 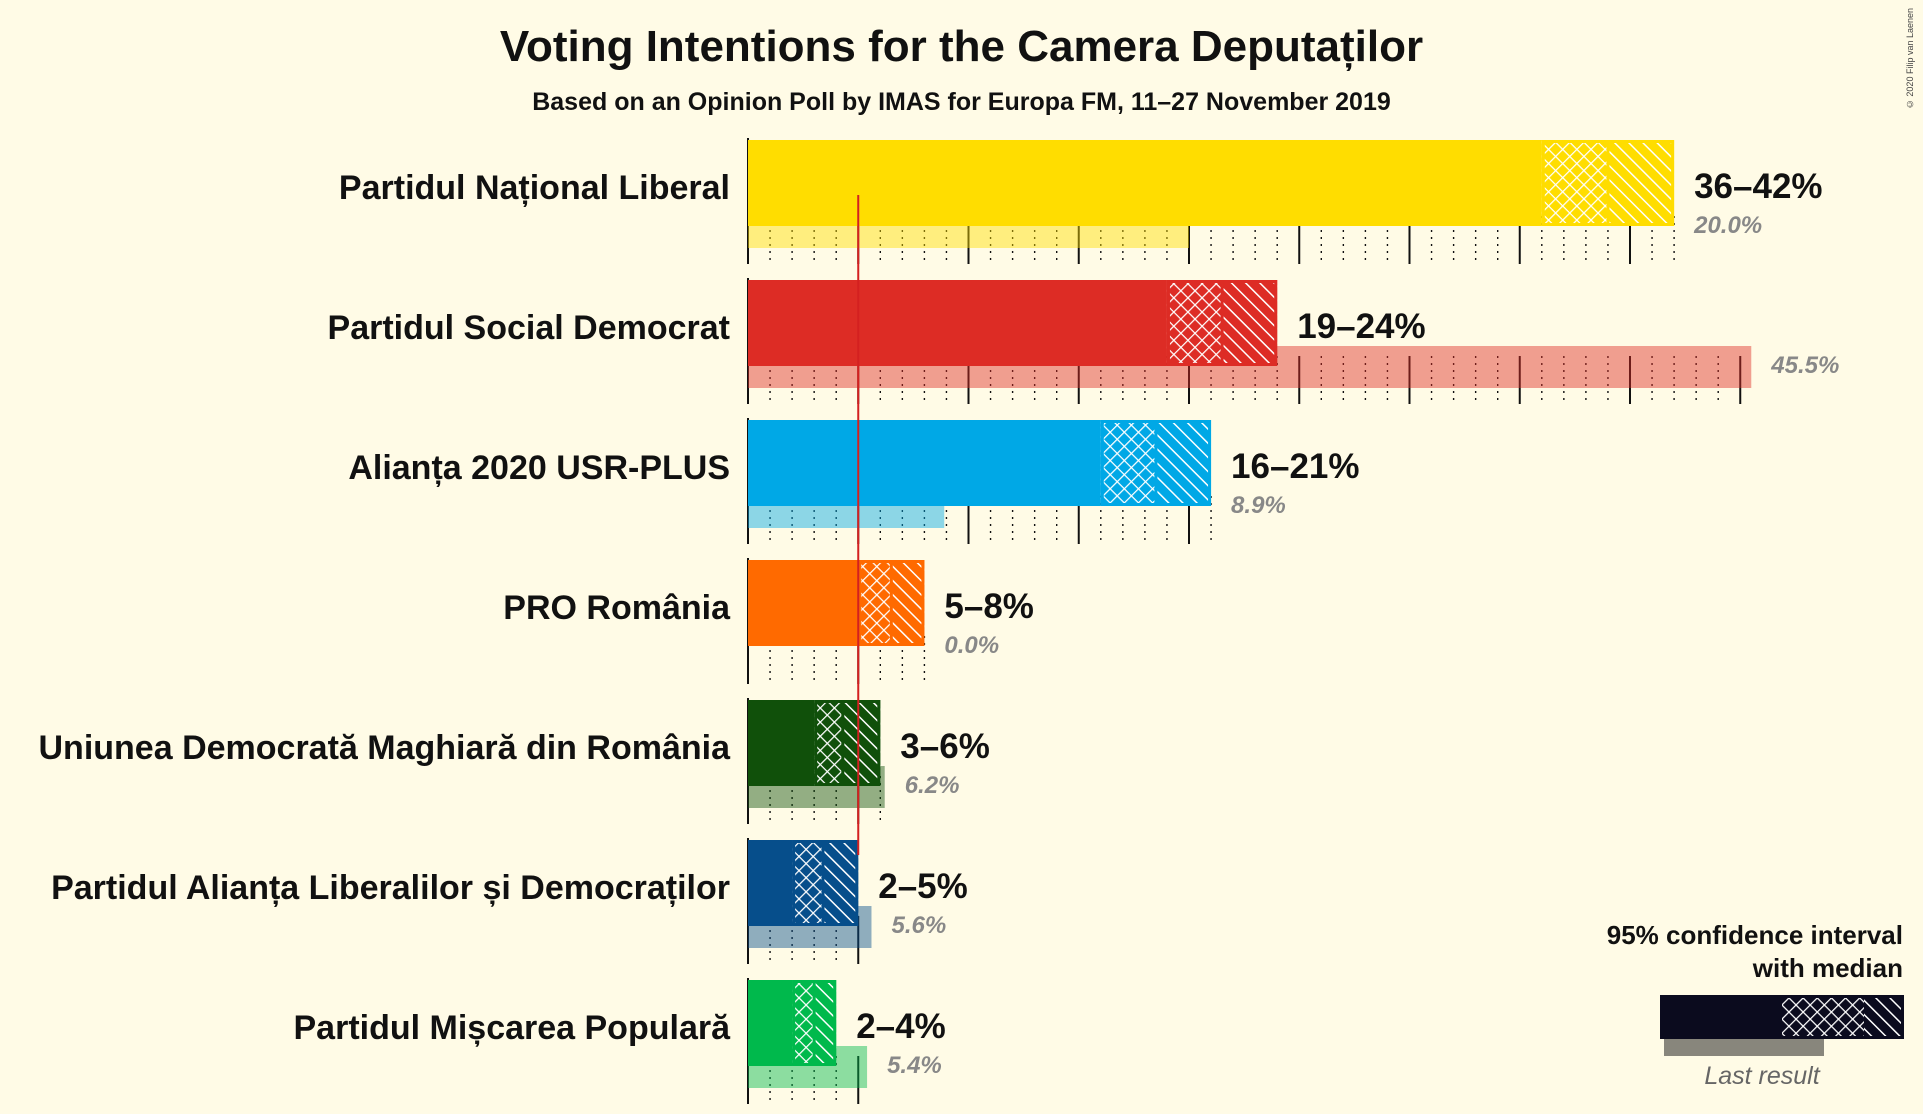 I want to click on row-partidul-social-democrat: Partidul Social Democrat 19–24% 45.5%, so click(x=1083, y=341).